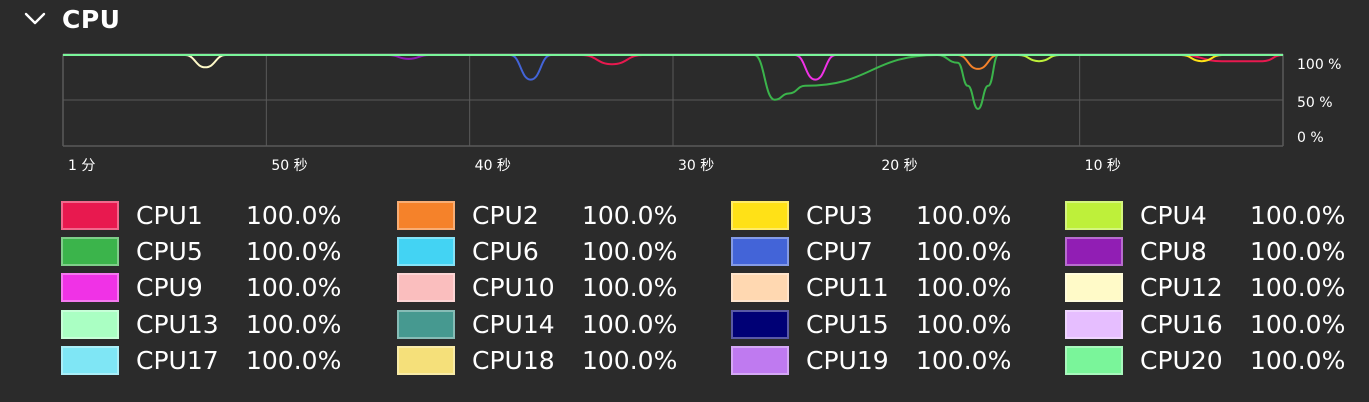  What do you see at coordinates (493, 166) in the screenshot?
I see `x-tick-label: 40 秒` at bounding box center [493, 166].